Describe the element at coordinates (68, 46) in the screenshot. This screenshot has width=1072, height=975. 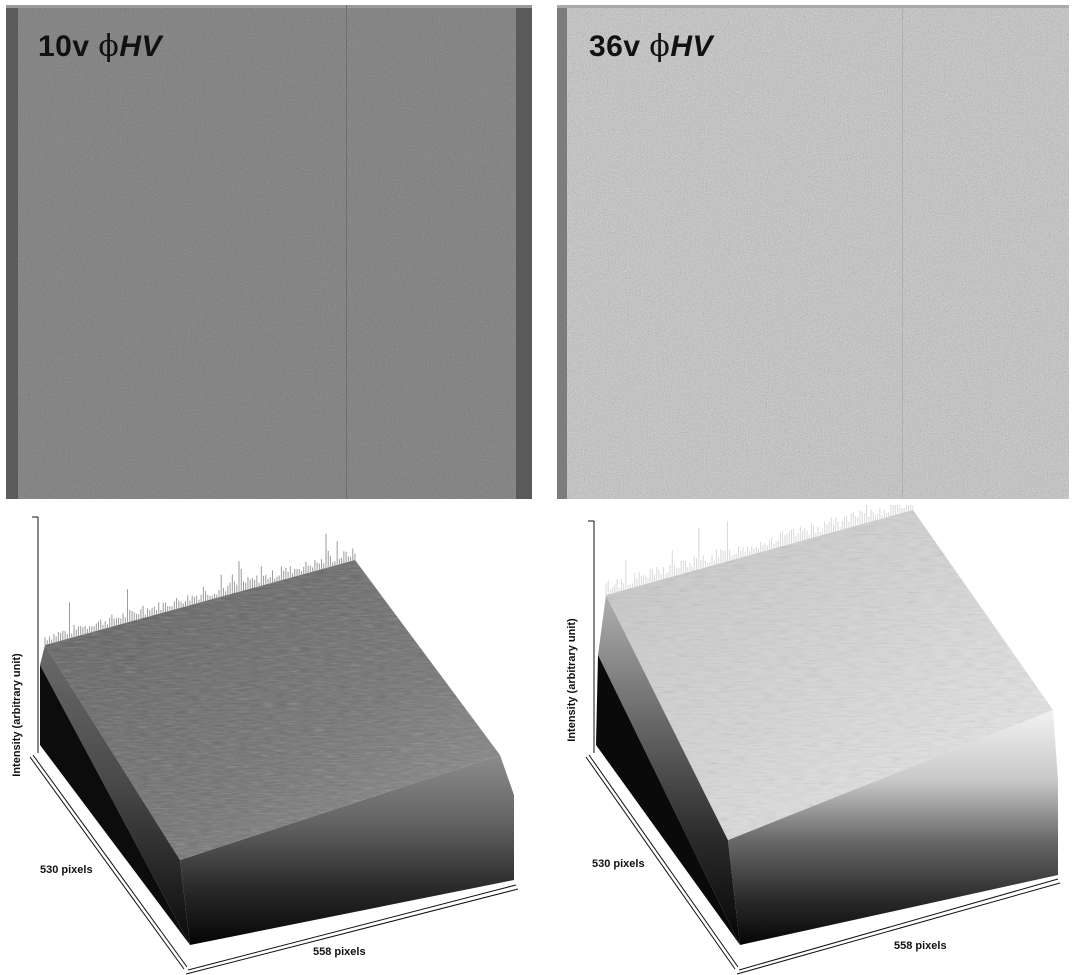
I see `voltage-text: 10v` at that location.